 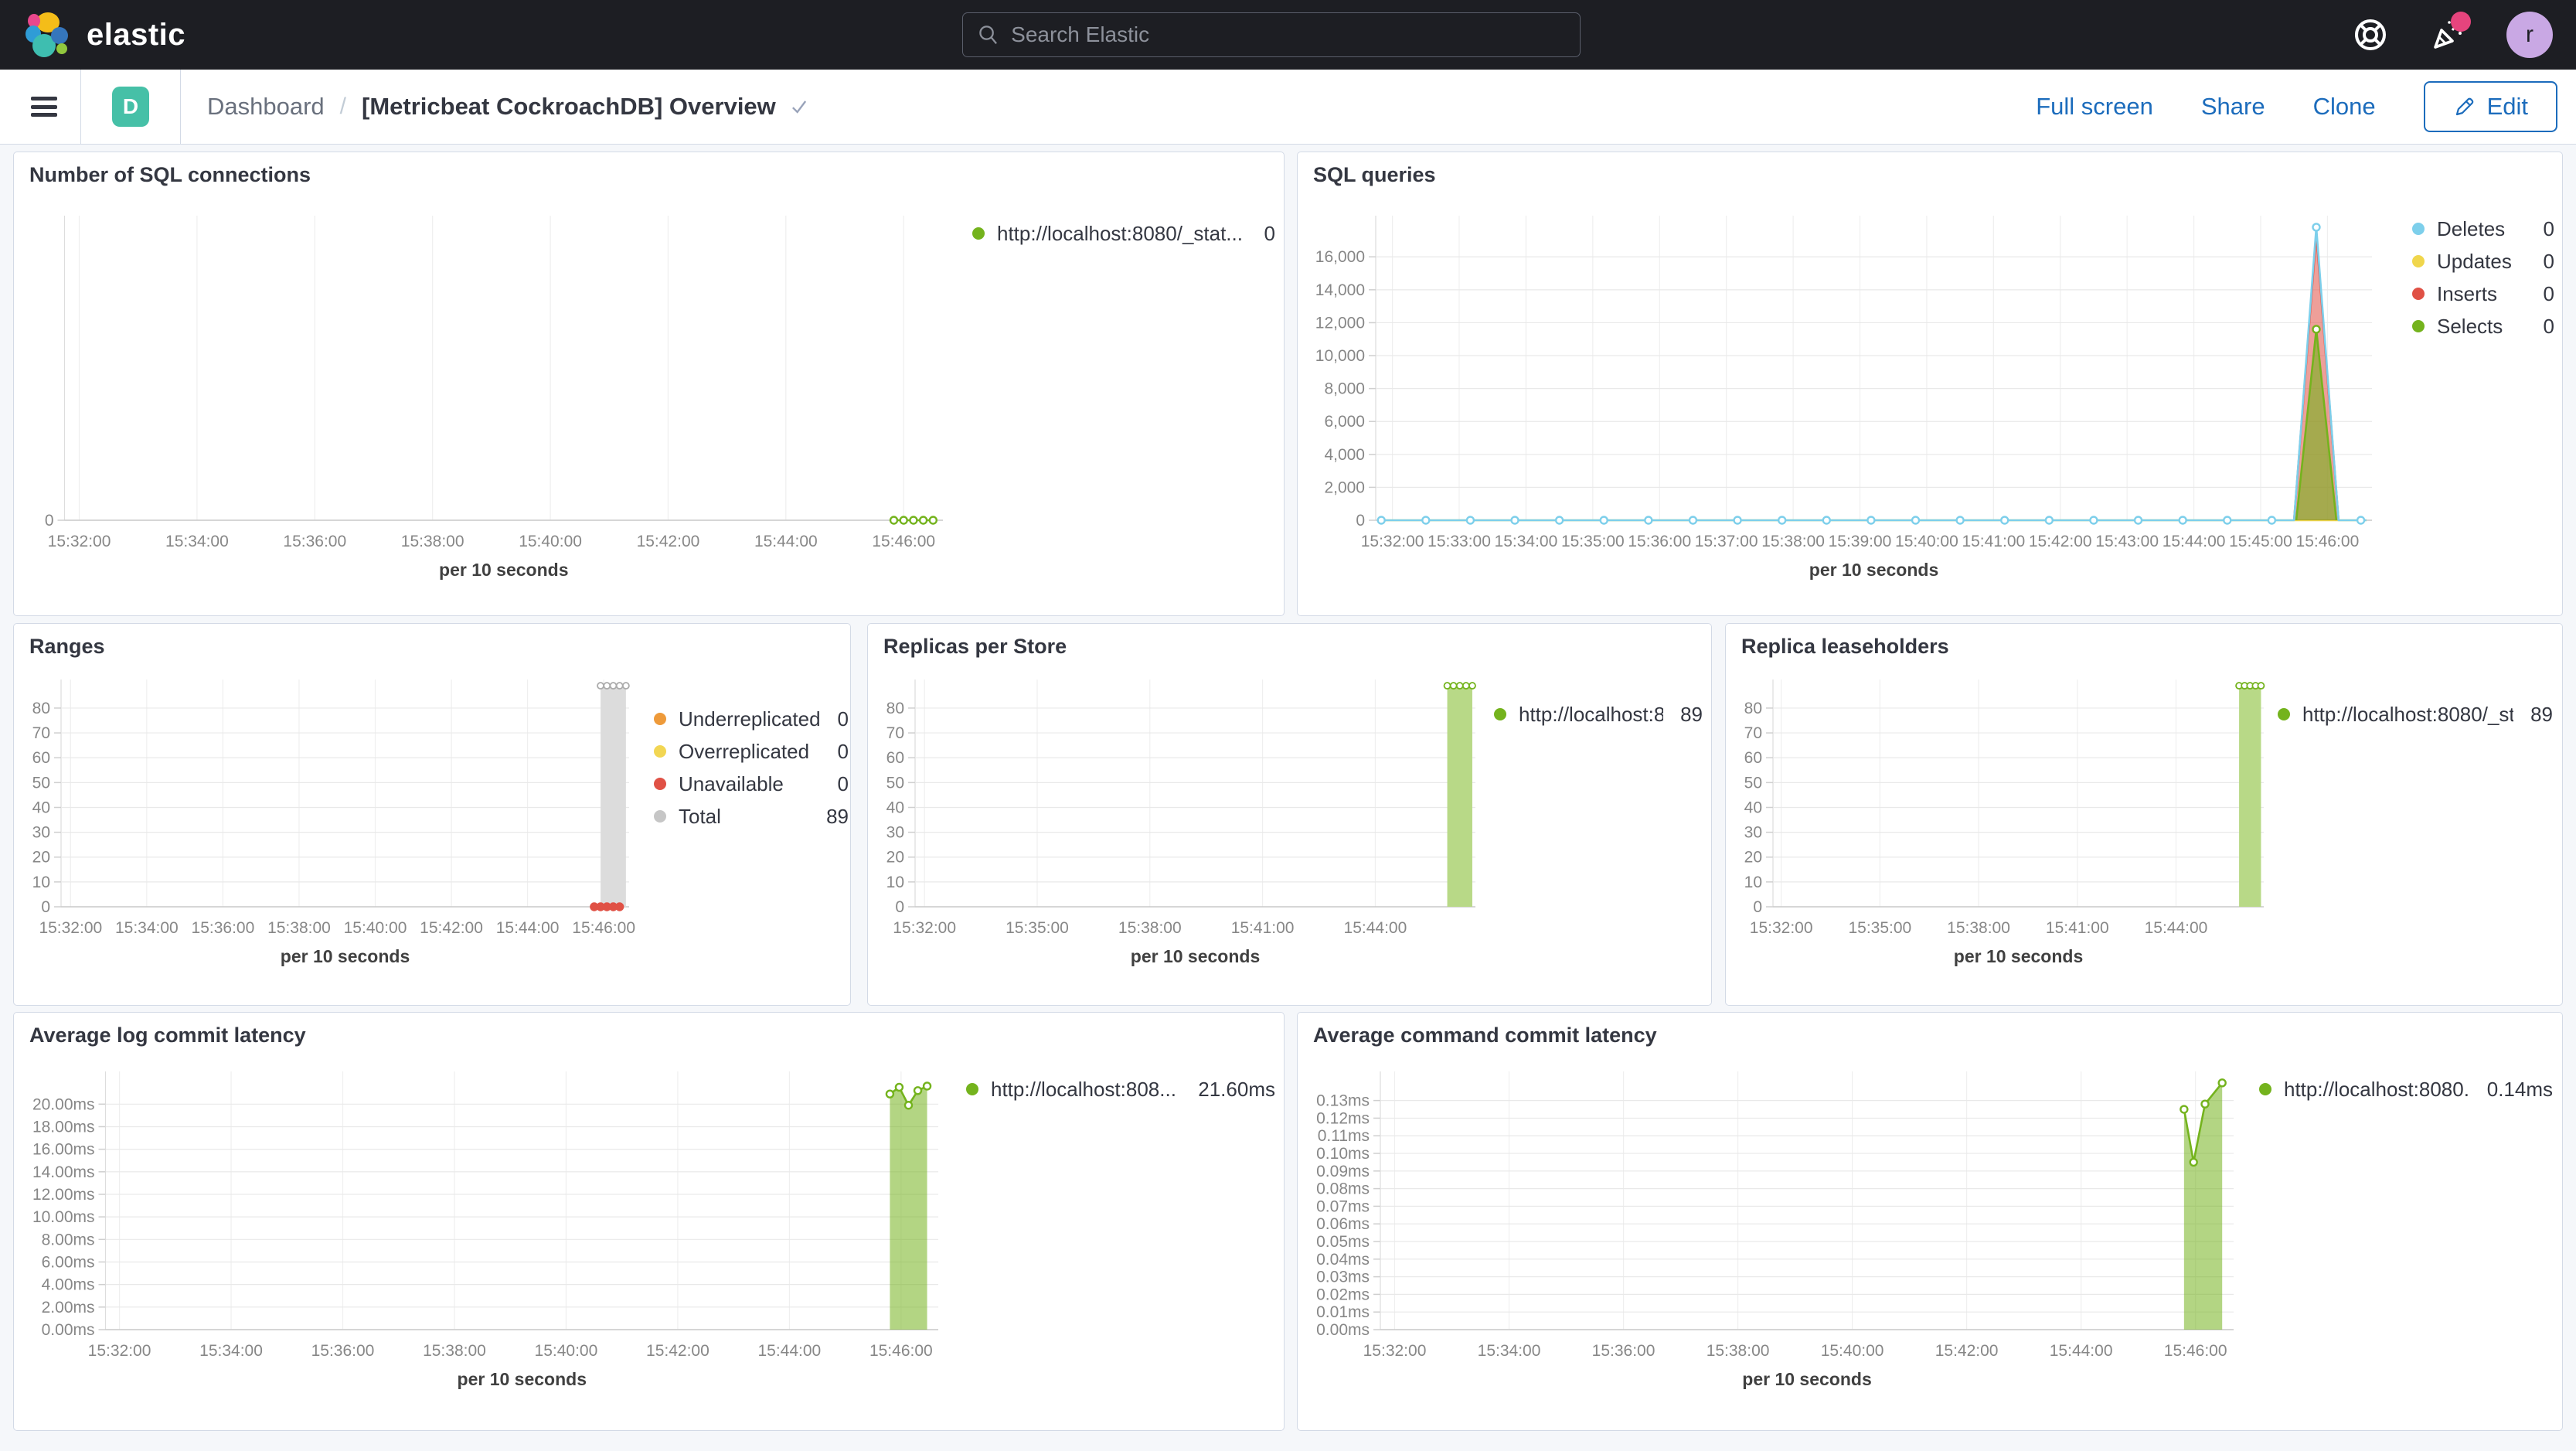 I want to click on elastic-logo-icon, so click(x=47, y=34).